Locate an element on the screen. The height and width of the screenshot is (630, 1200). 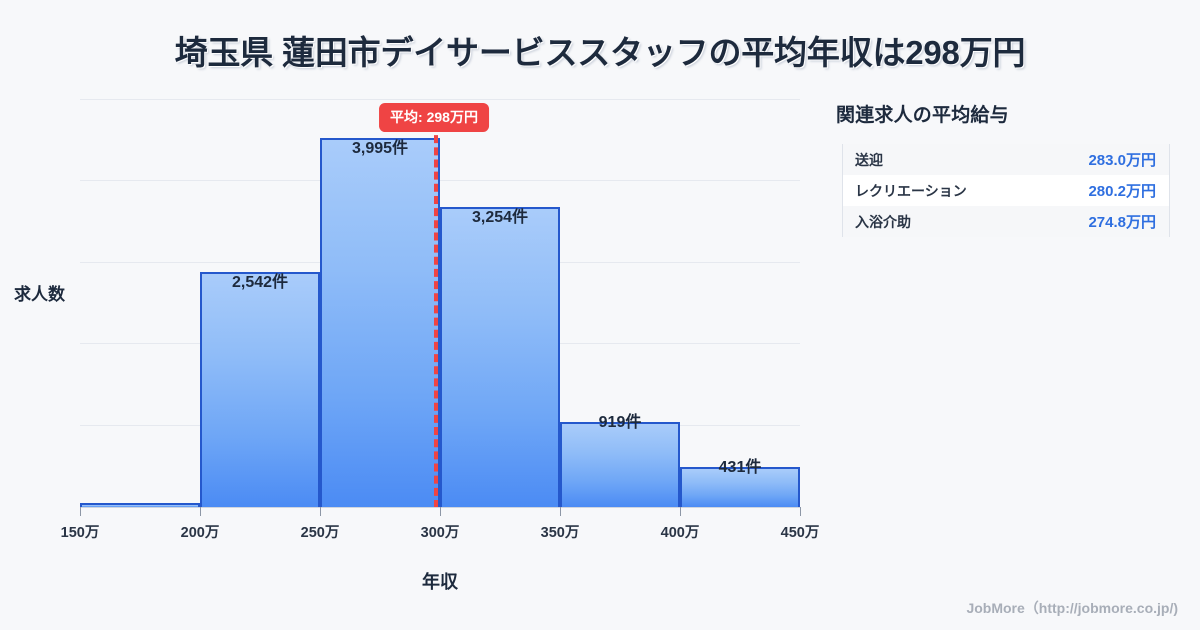
x-axis-tick-label: 350万 is located at coordinates (560, 533).